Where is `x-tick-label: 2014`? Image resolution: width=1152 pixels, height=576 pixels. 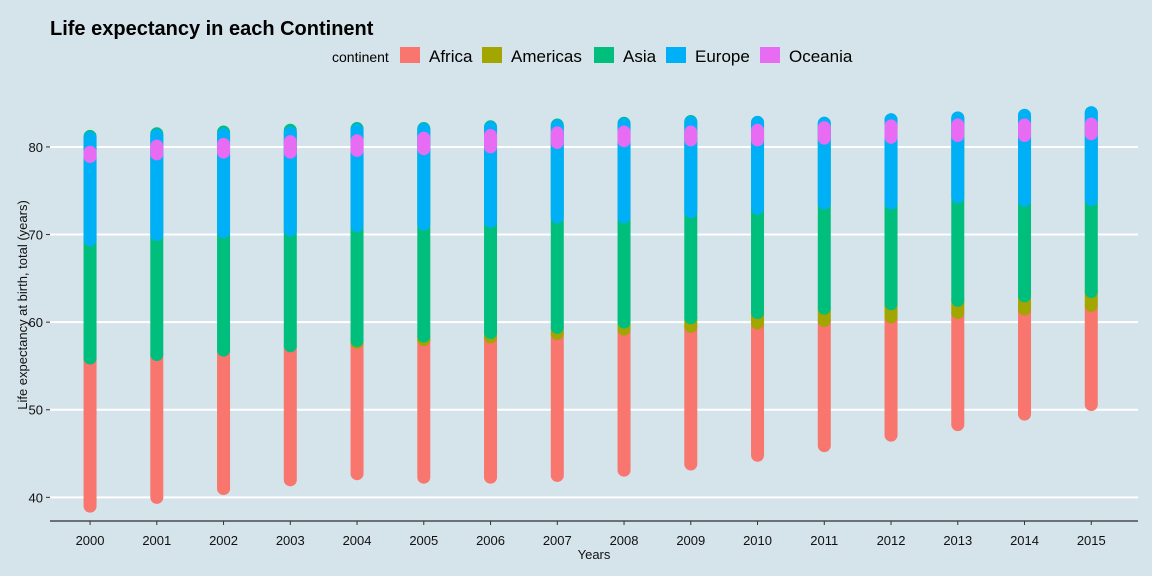 x-tick-label: 2014 is located at coordinates (1024, 540).